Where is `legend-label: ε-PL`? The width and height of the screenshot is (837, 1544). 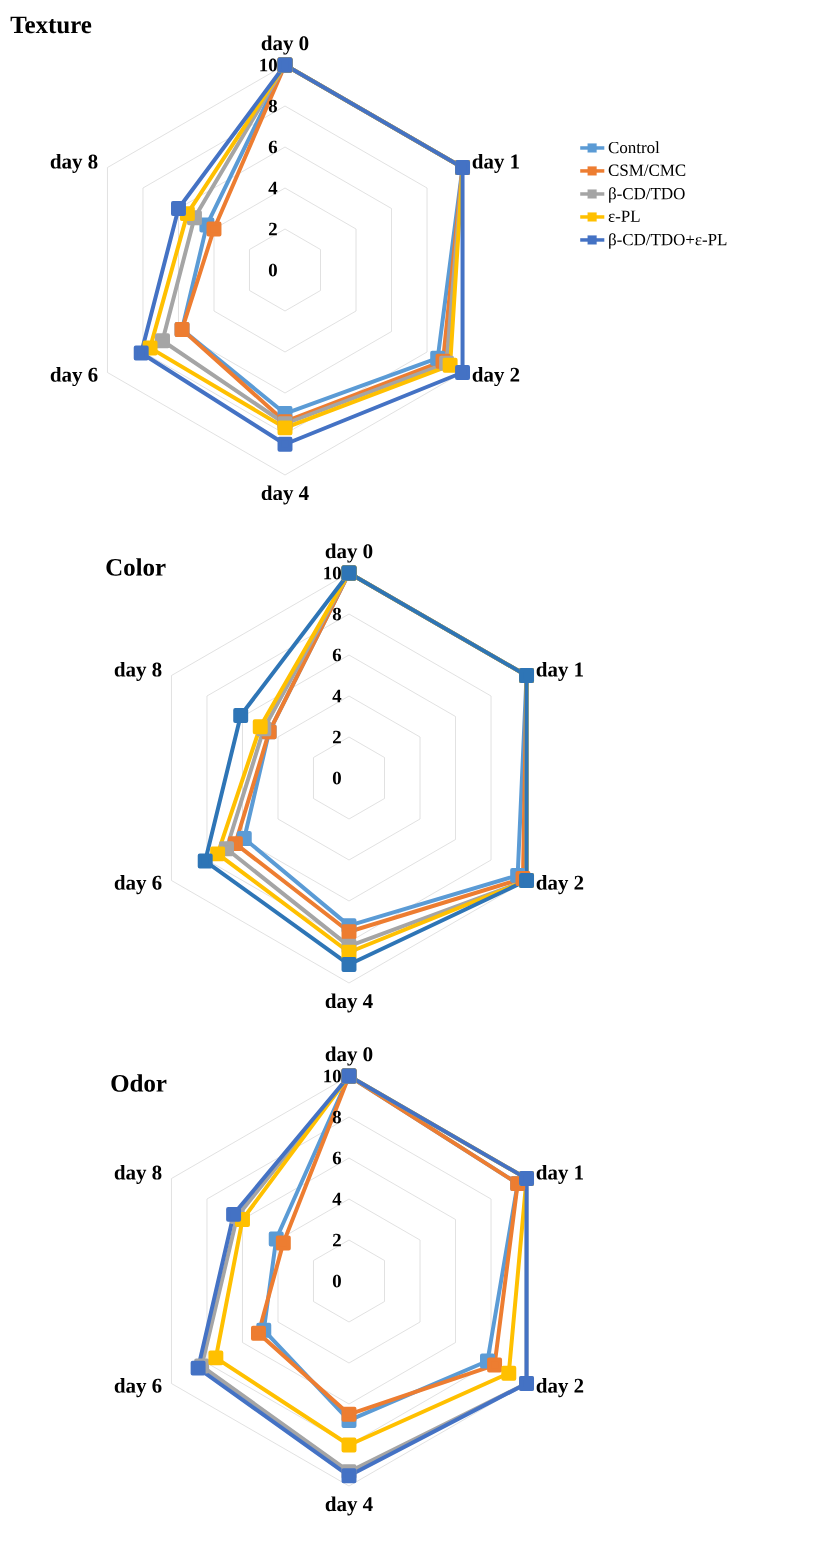
legend-label: ε-PL is located at coordinates (624, 216).